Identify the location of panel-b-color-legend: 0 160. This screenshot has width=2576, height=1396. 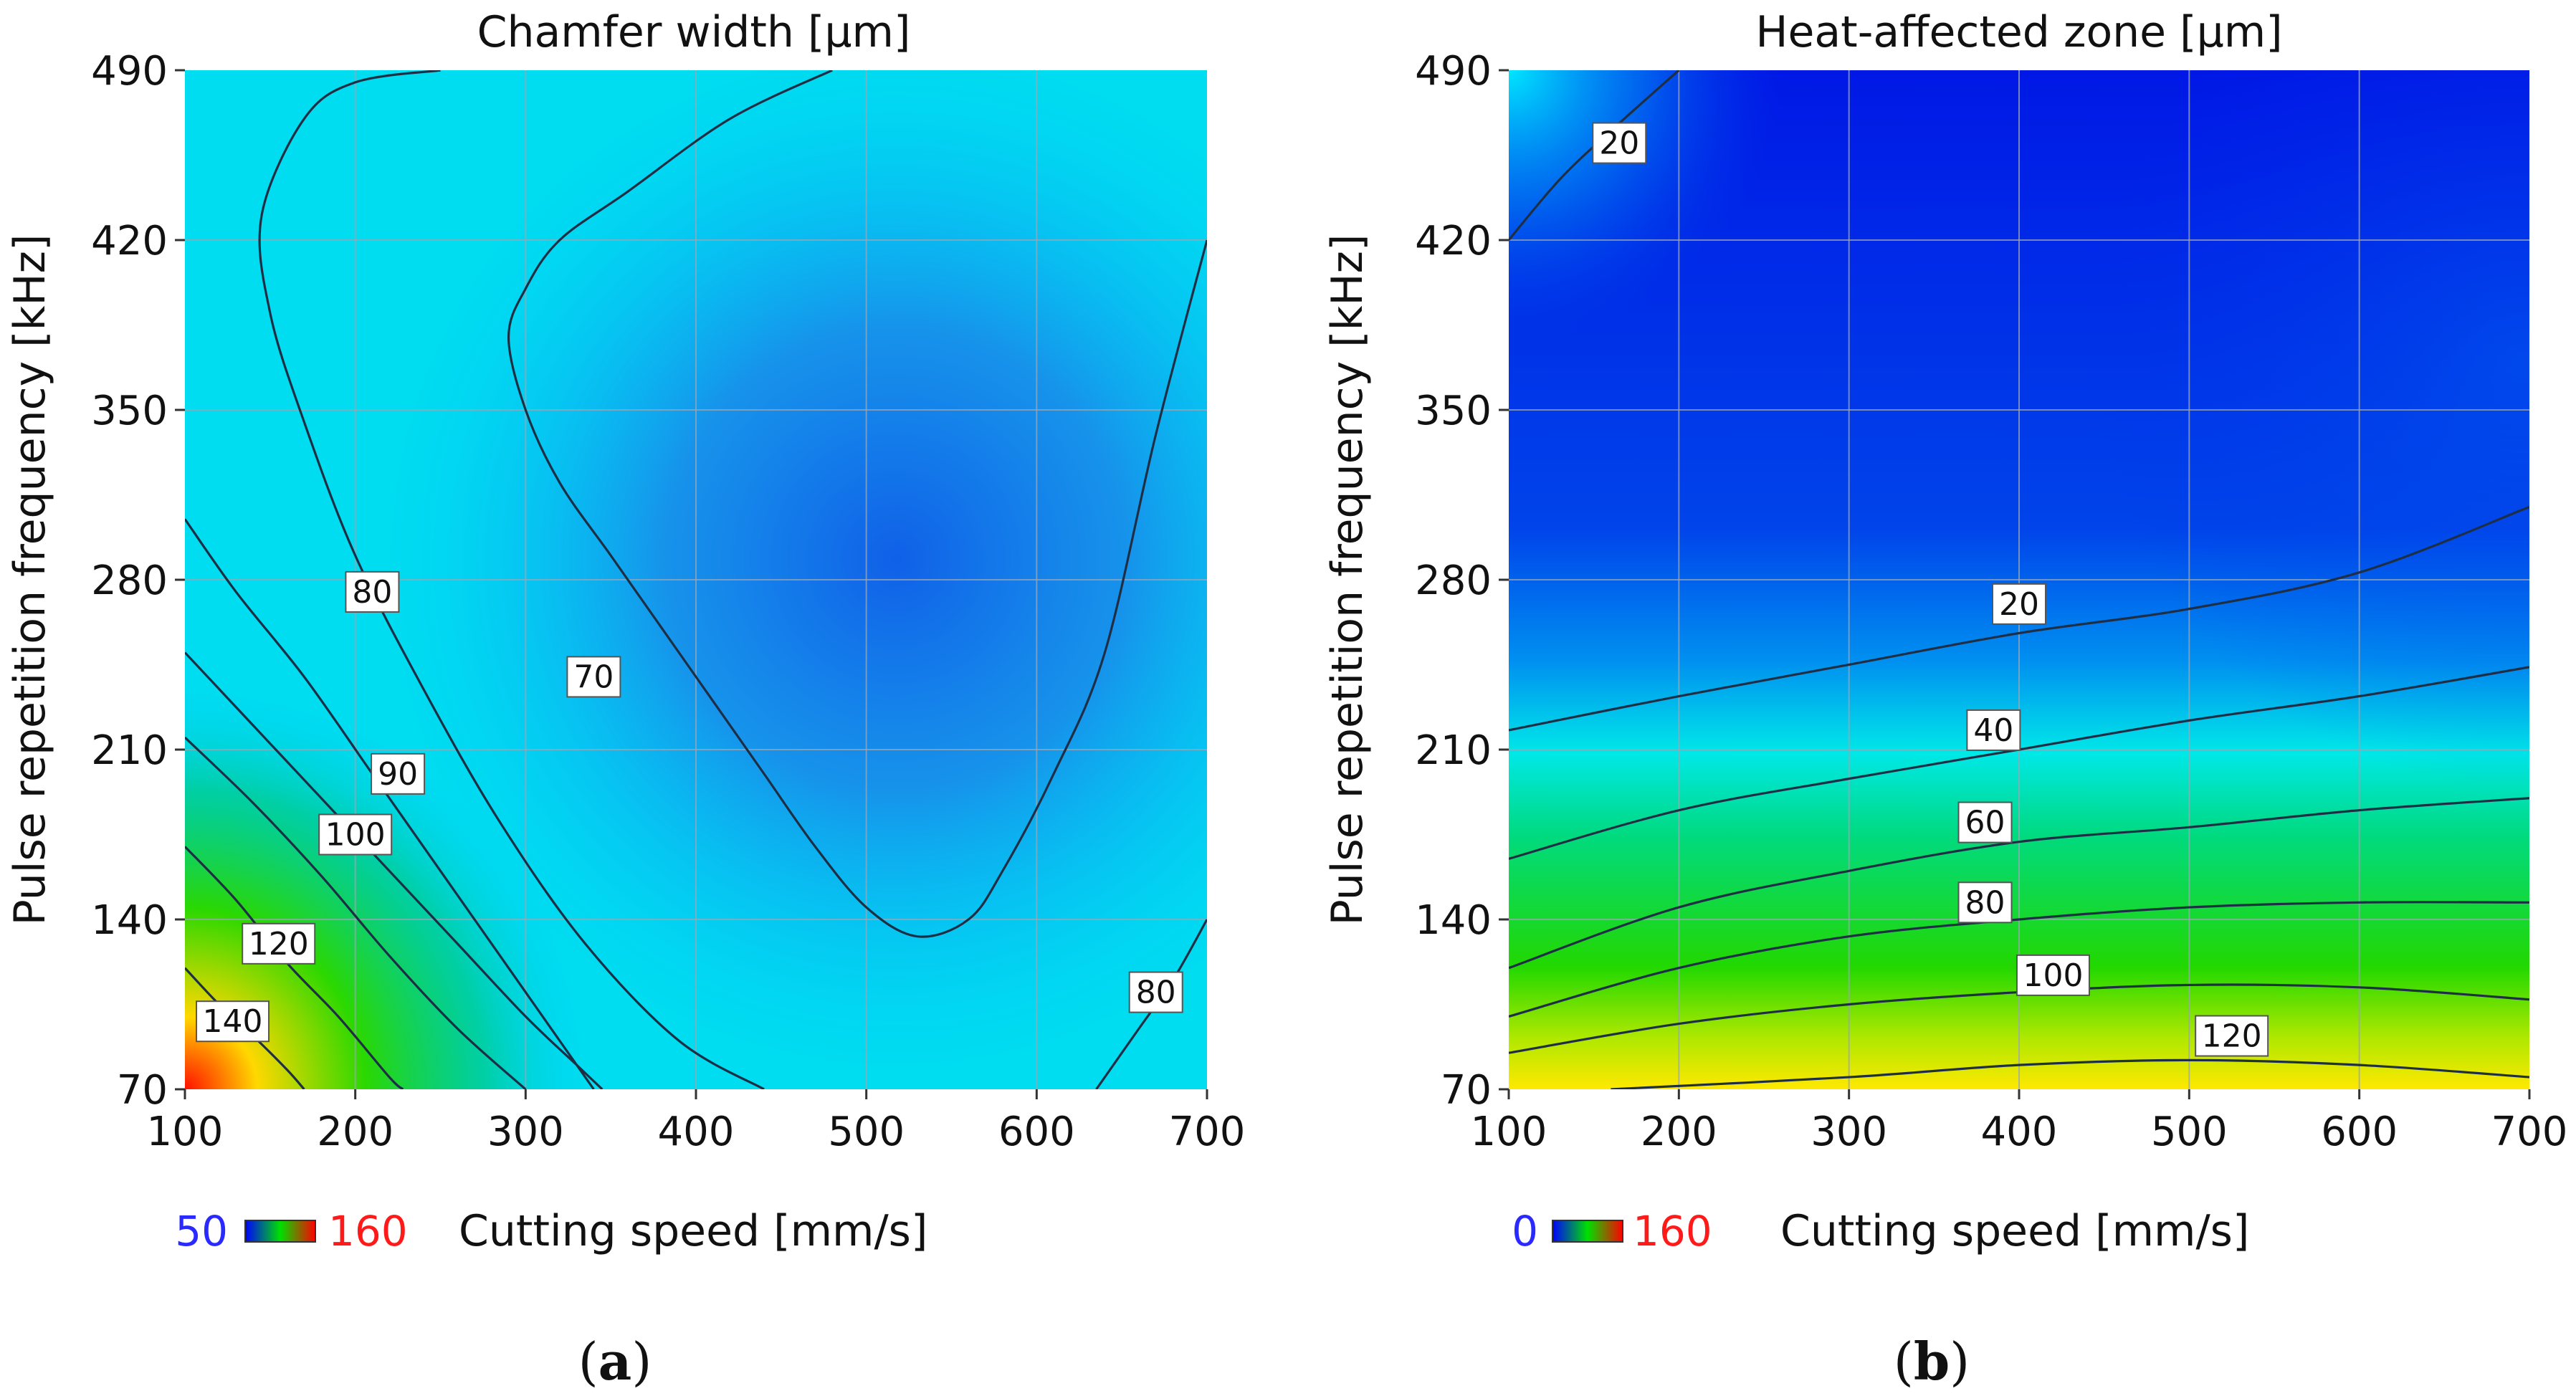
(1612, 1232).